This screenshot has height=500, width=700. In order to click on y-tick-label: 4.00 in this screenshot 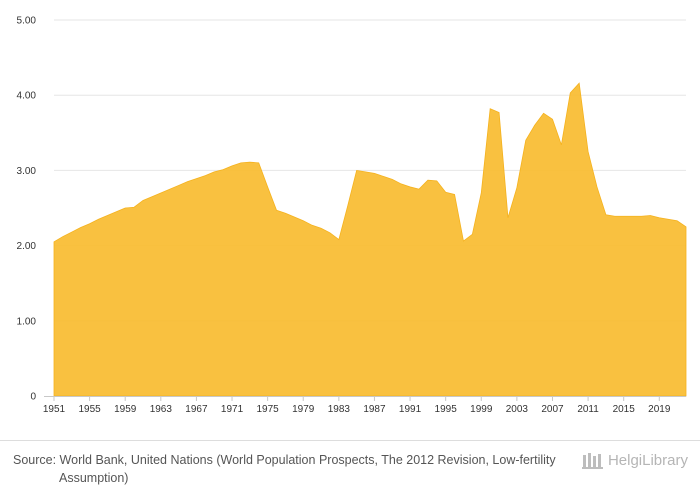, I will do `click(27, 96)`.